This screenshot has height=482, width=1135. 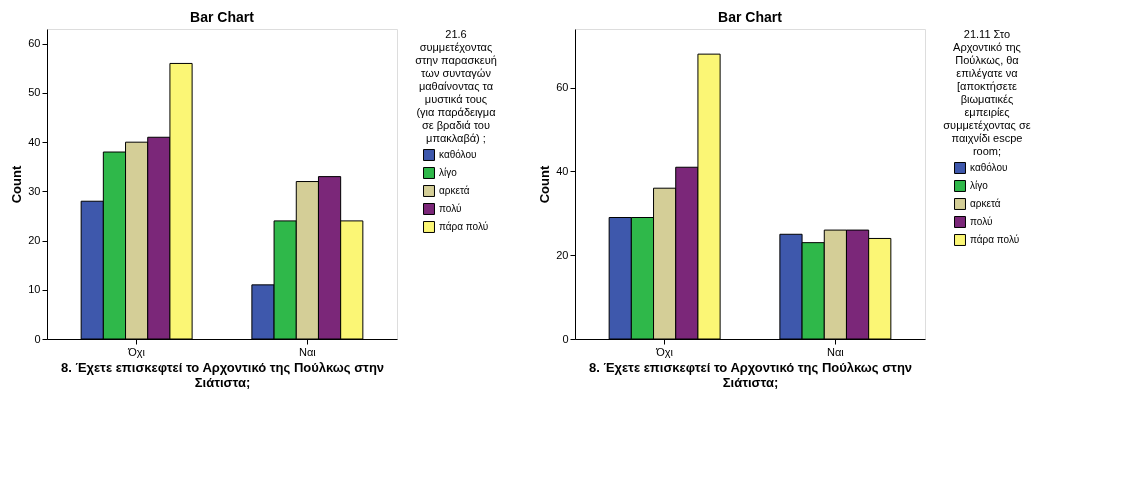 I want to click on text: 21.6 συμμετέχοντας στην παρασκευή των συνταγών μαθαίνοντας τα μυστικά τους (για παράδειγμα σε βραδιά του μπακλαβά) ;, so click(x=456, y=86).